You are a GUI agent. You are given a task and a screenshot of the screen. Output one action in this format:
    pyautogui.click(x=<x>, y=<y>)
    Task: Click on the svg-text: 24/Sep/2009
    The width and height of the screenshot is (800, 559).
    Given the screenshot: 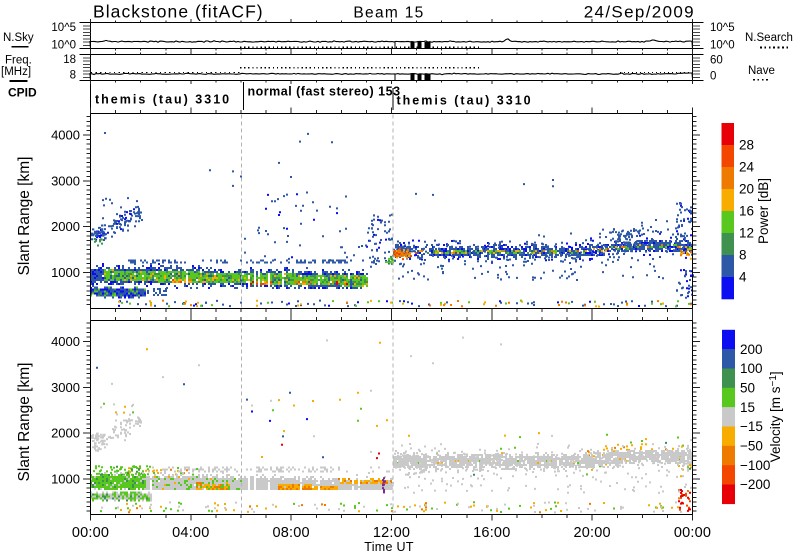 What is the action you would take?
    pyautogui.click(x=639, y=12)
    